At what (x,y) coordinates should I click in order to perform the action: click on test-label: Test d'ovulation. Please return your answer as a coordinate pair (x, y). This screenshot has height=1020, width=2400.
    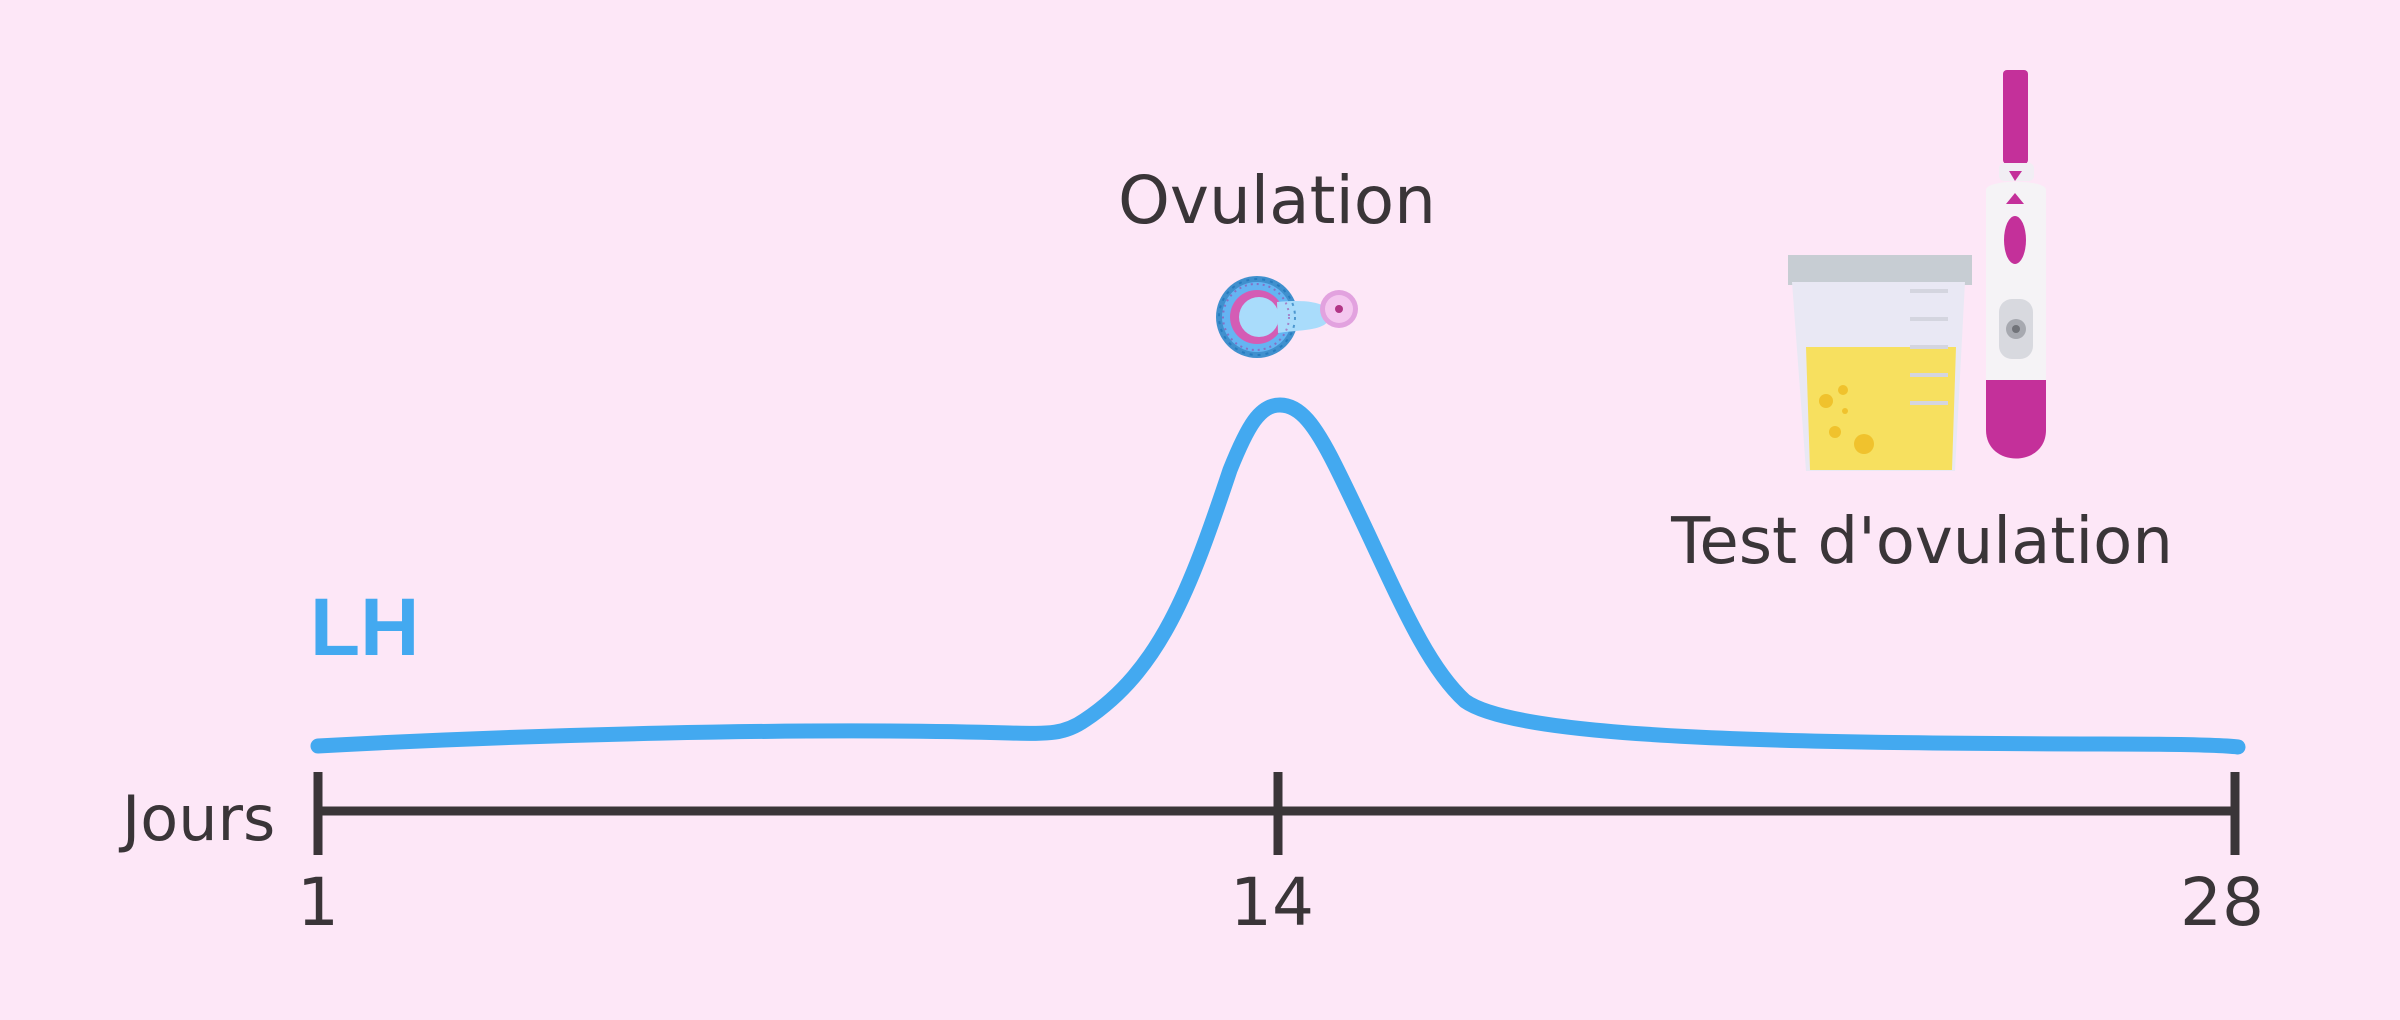
    Looking at the image, I should click on (1921, 542).